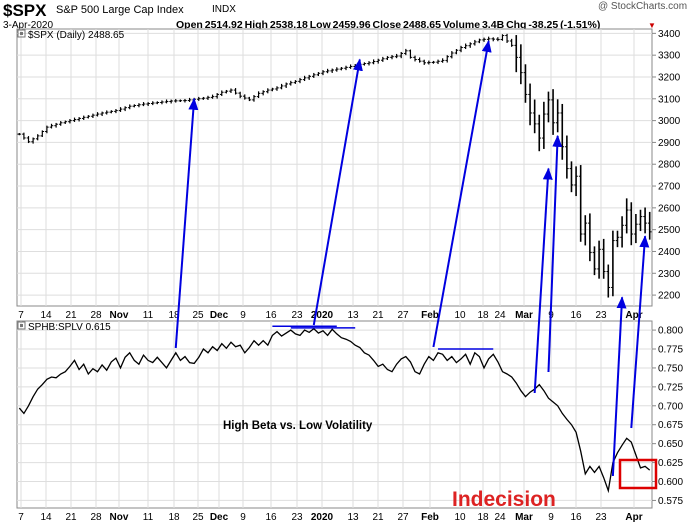 The width and height of the screenshot is (700, 530). Describe the element at coordinates (25, 10) in the screenshot. I see `ticker-symbol: $SPX` at that location.